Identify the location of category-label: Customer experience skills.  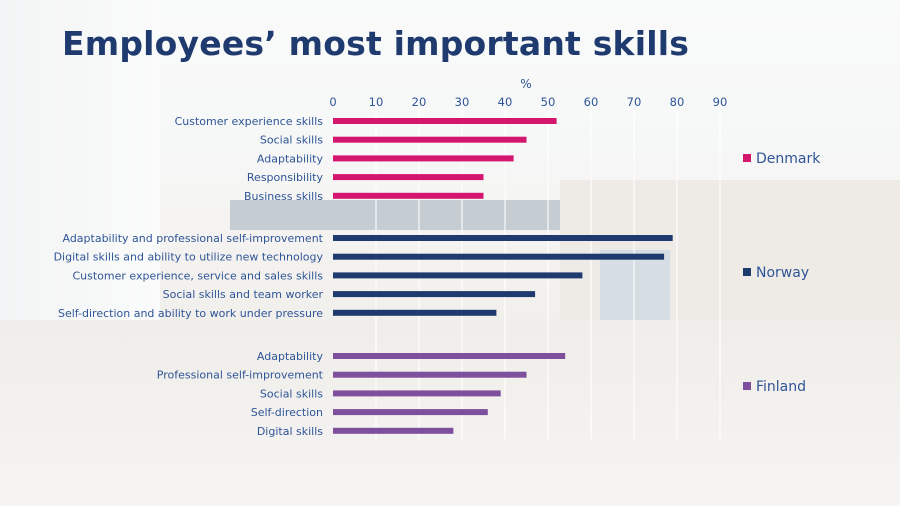
(249, 121).